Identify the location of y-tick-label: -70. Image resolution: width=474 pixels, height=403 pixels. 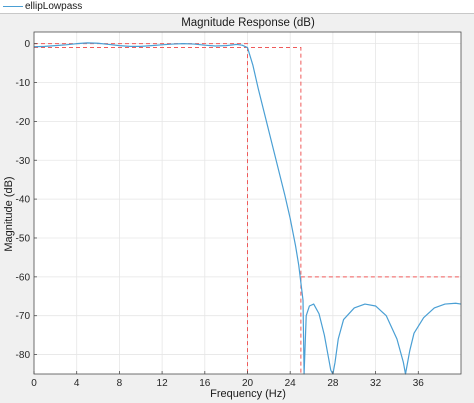
(23, 316).